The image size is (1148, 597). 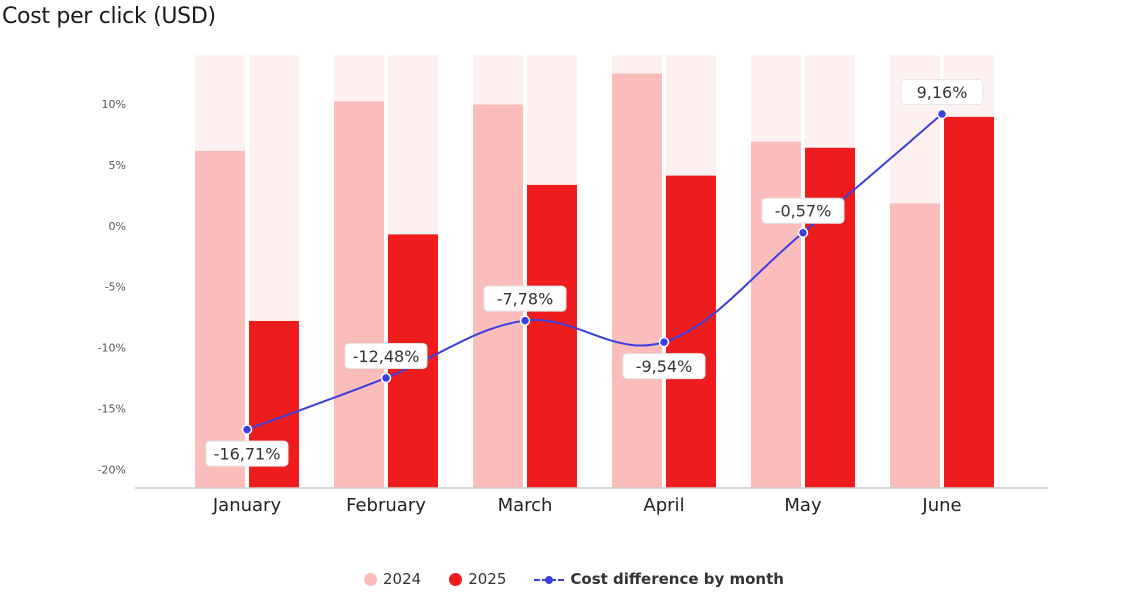 I want to click on bar-2025-march, so click(x=552, y=336).